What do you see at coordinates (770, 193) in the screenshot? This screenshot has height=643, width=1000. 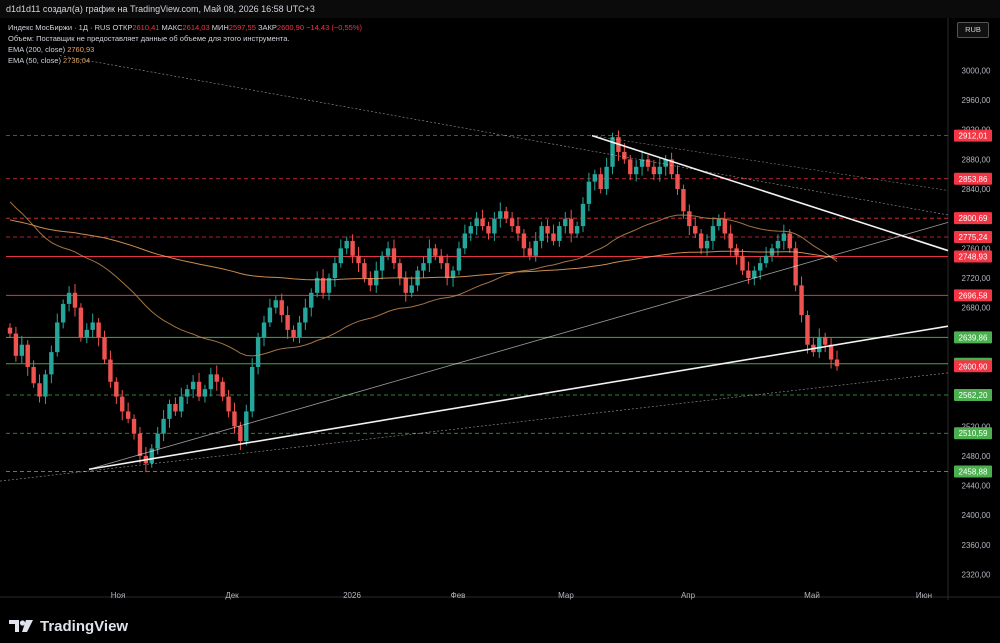 I see `trendline-resistance-bold` at bounding box center [770, 193].